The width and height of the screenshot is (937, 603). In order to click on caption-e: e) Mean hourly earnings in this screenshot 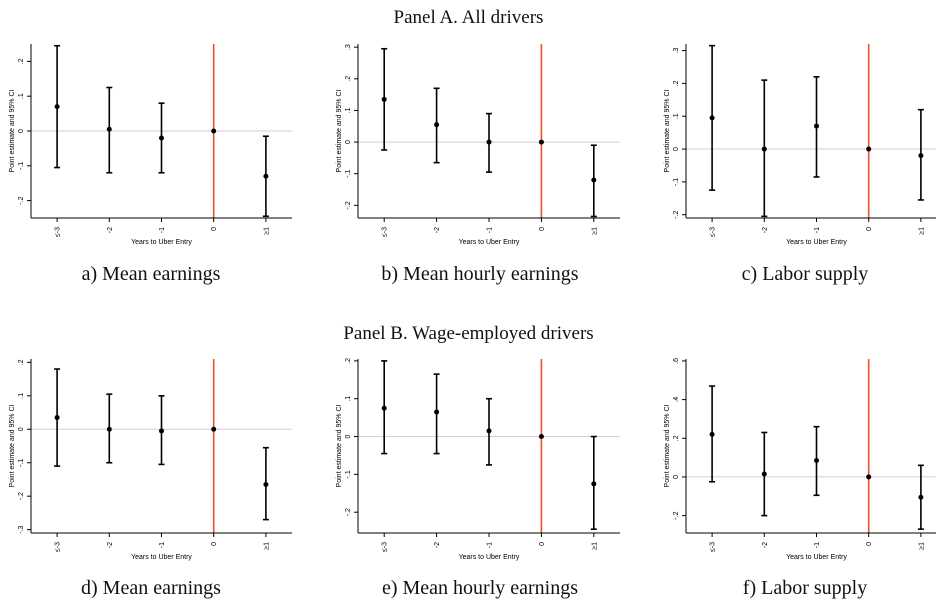, I will do `click(480, 588)`.